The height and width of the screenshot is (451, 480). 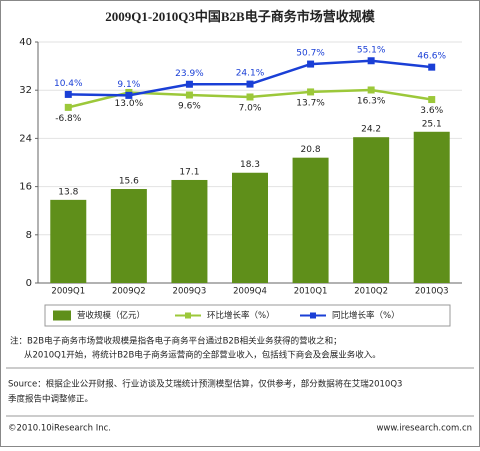 What do you see at coordinates (25, 42) in the screenshot?
I see `y-tick-label: 40` at bounding box center [25, 42].